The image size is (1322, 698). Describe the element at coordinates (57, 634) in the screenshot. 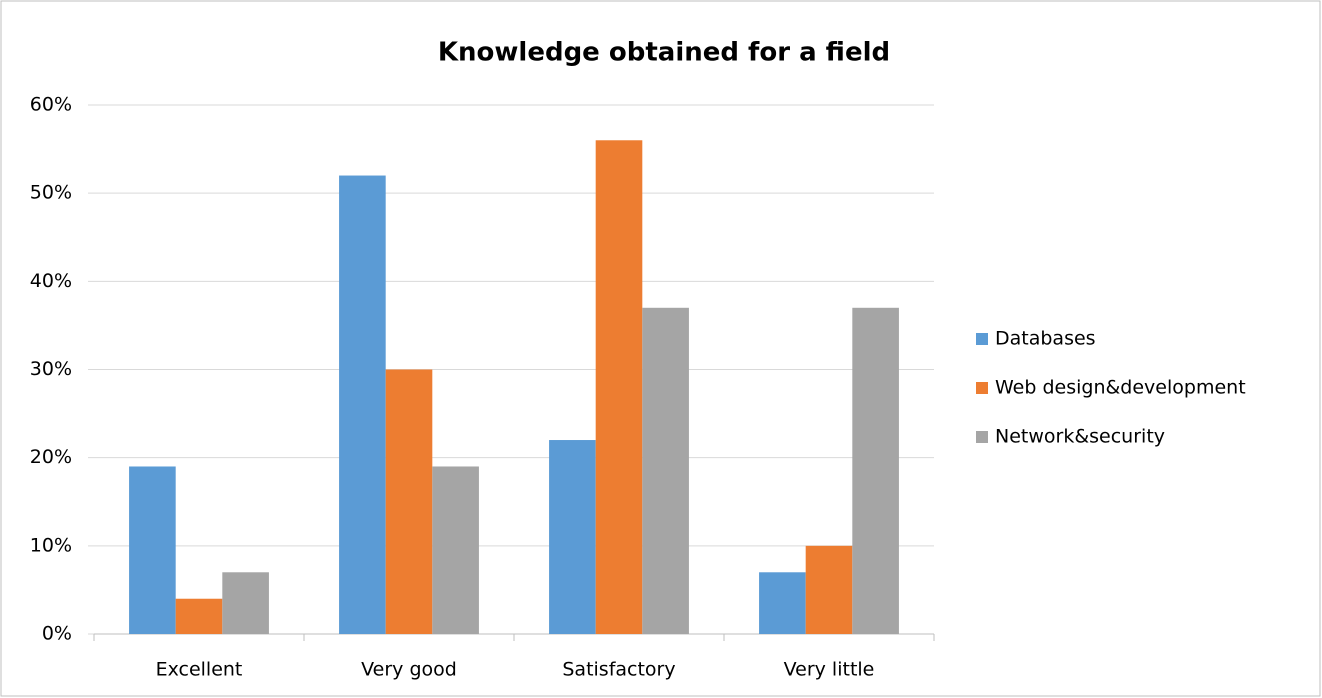

I see `y-tick-label: 0%` at that location.